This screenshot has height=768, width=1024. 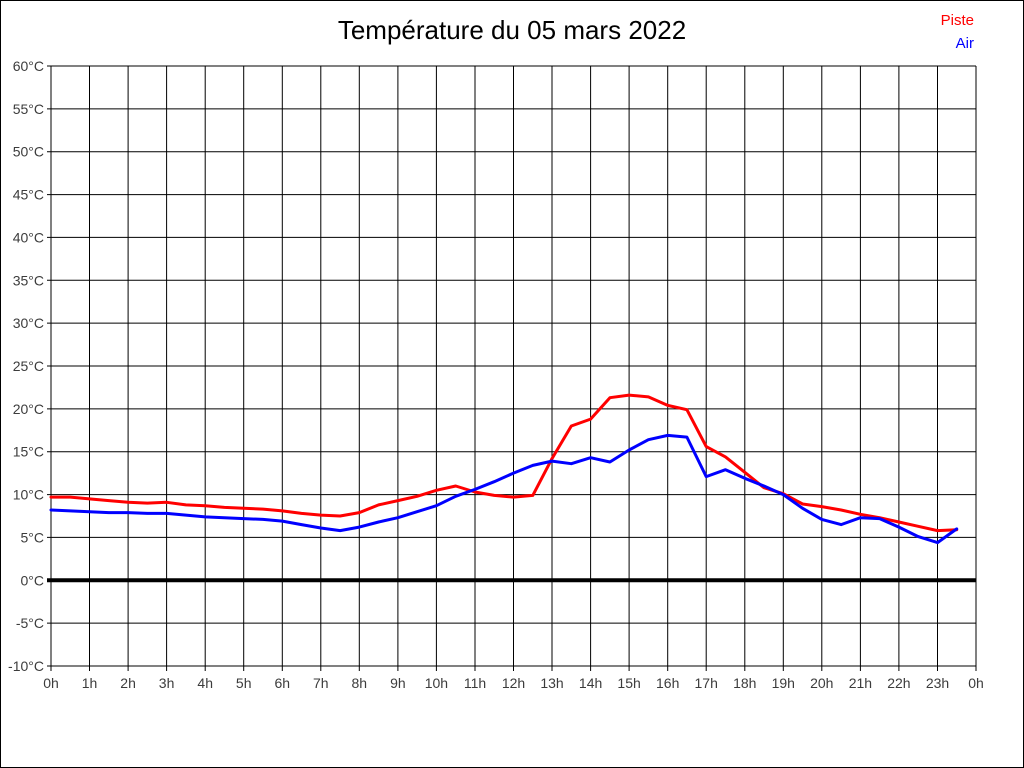 I want to click on x-tick-label: 11h, so click(x=475, y=683).